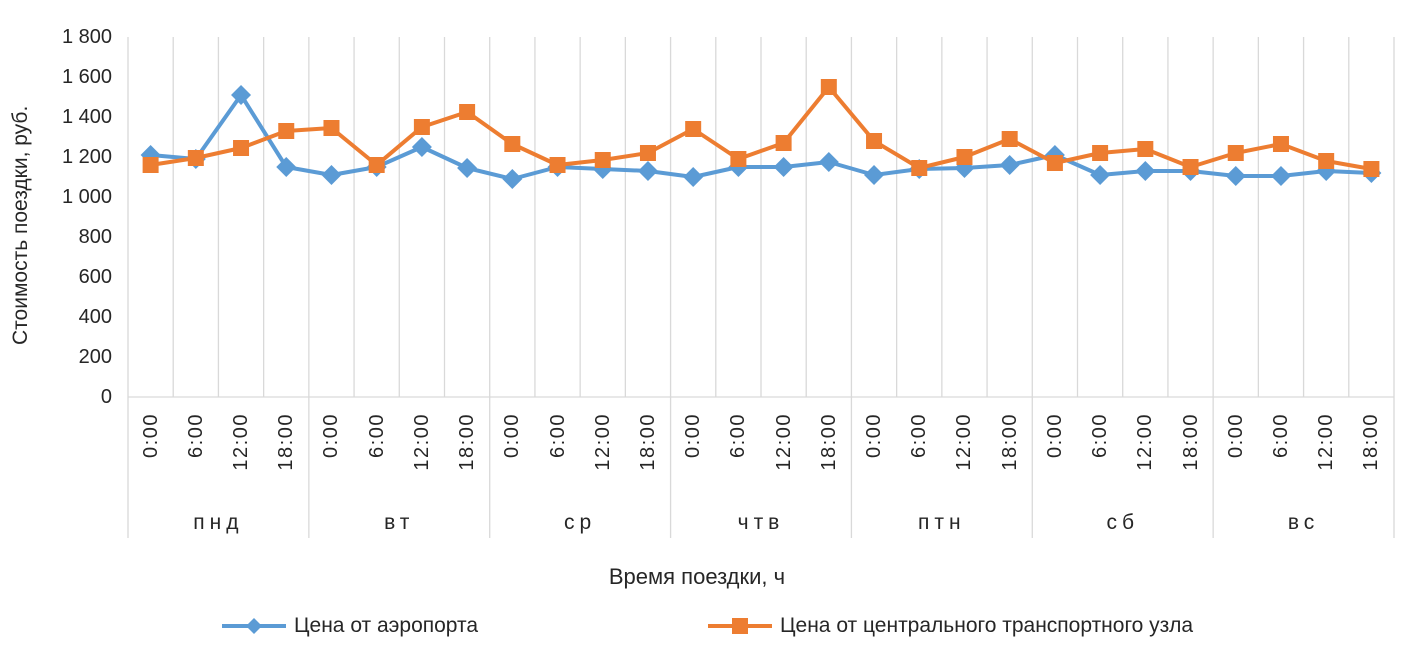  Describe the element at coordinates (218, 522) in the screenshot. I see `day-label: пнд` at that location.